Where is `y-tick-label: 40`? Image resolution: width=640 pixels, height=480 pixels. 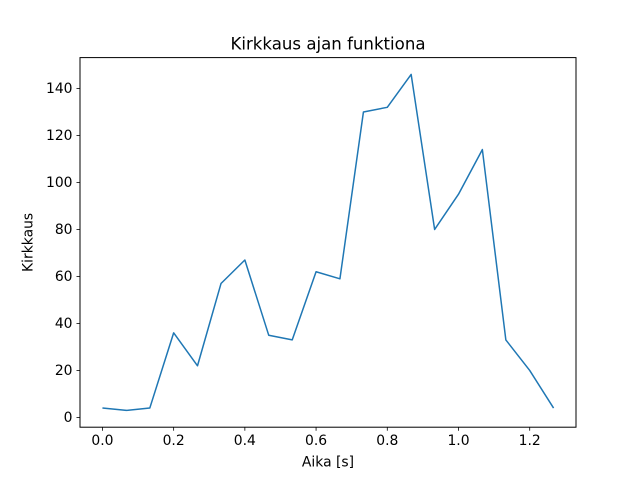
y-tick-label: 40 is located at coordinates (64, 324).